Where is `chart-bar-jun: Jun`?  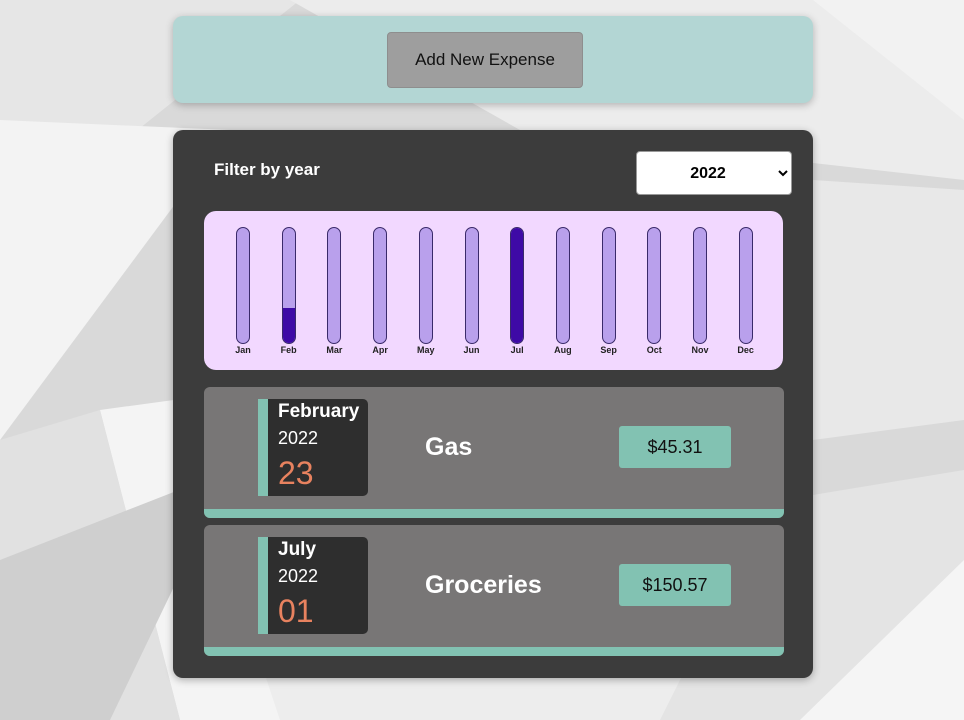
chart-bar-jun: Jun is located at coordinates (472, 292).